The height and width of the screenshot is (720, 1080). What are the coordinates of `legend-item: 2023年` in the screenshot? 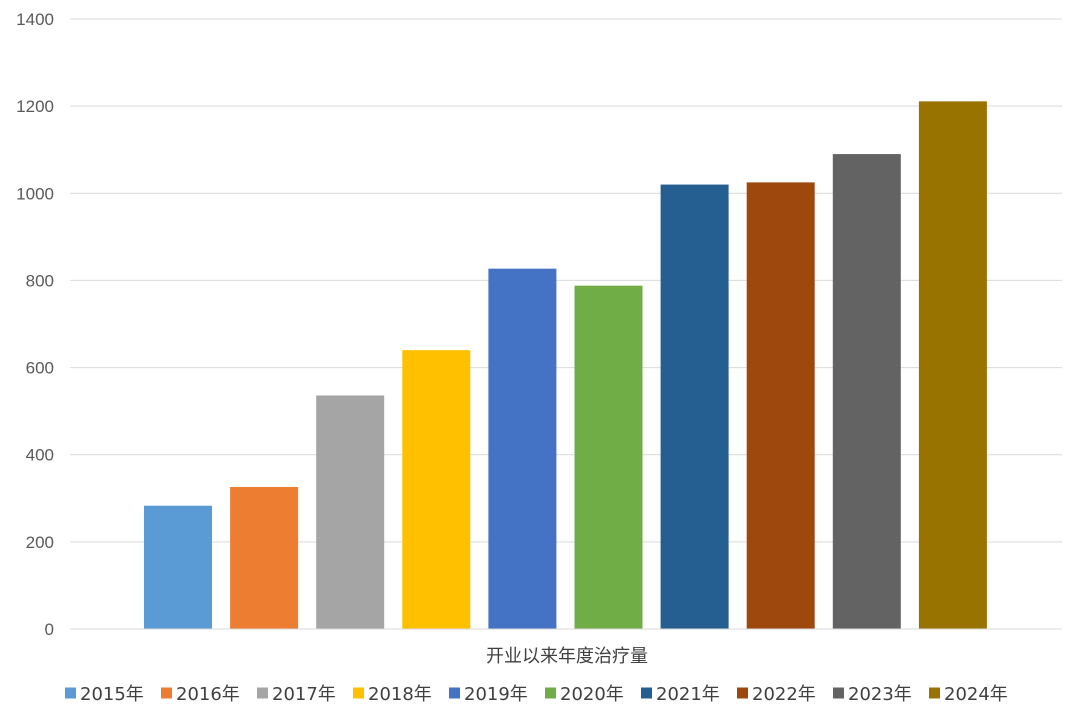 It's located at (872, 694).